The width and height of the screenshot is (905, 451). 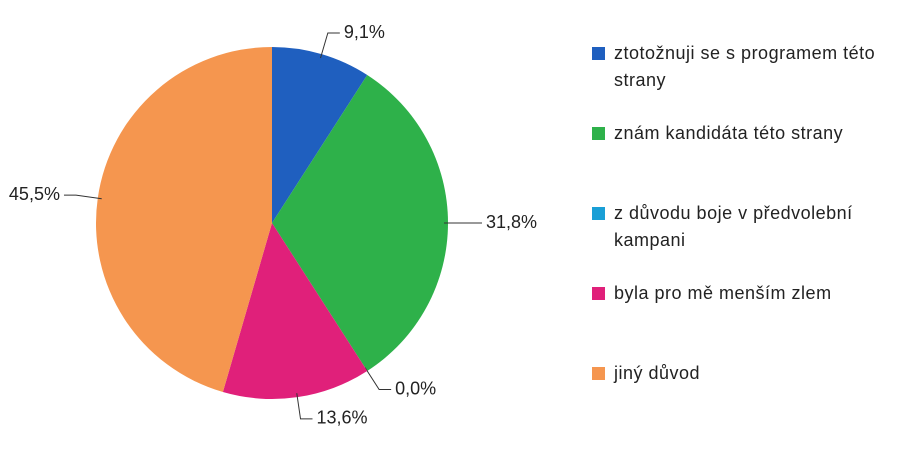 I want to click on data-label: 45,5%, so click(x=34, y=194).